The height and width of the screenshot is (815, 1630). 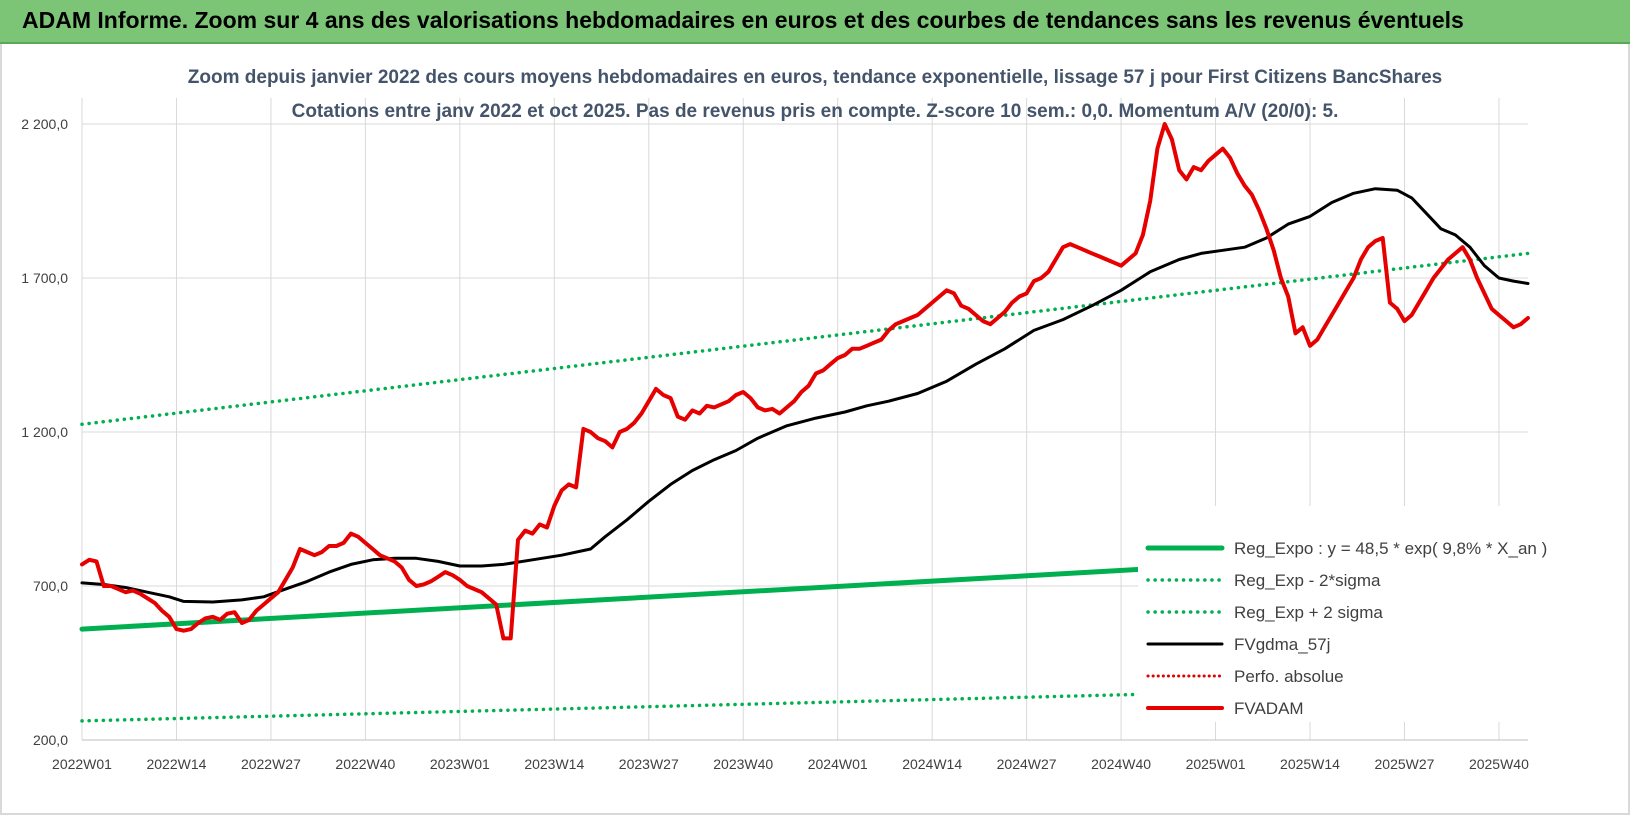 What do you see at coordinates (1269, 708) in the screenshot?
I see `legend-label-fvadam: FVADAM` at bounding box center [1269, 708].